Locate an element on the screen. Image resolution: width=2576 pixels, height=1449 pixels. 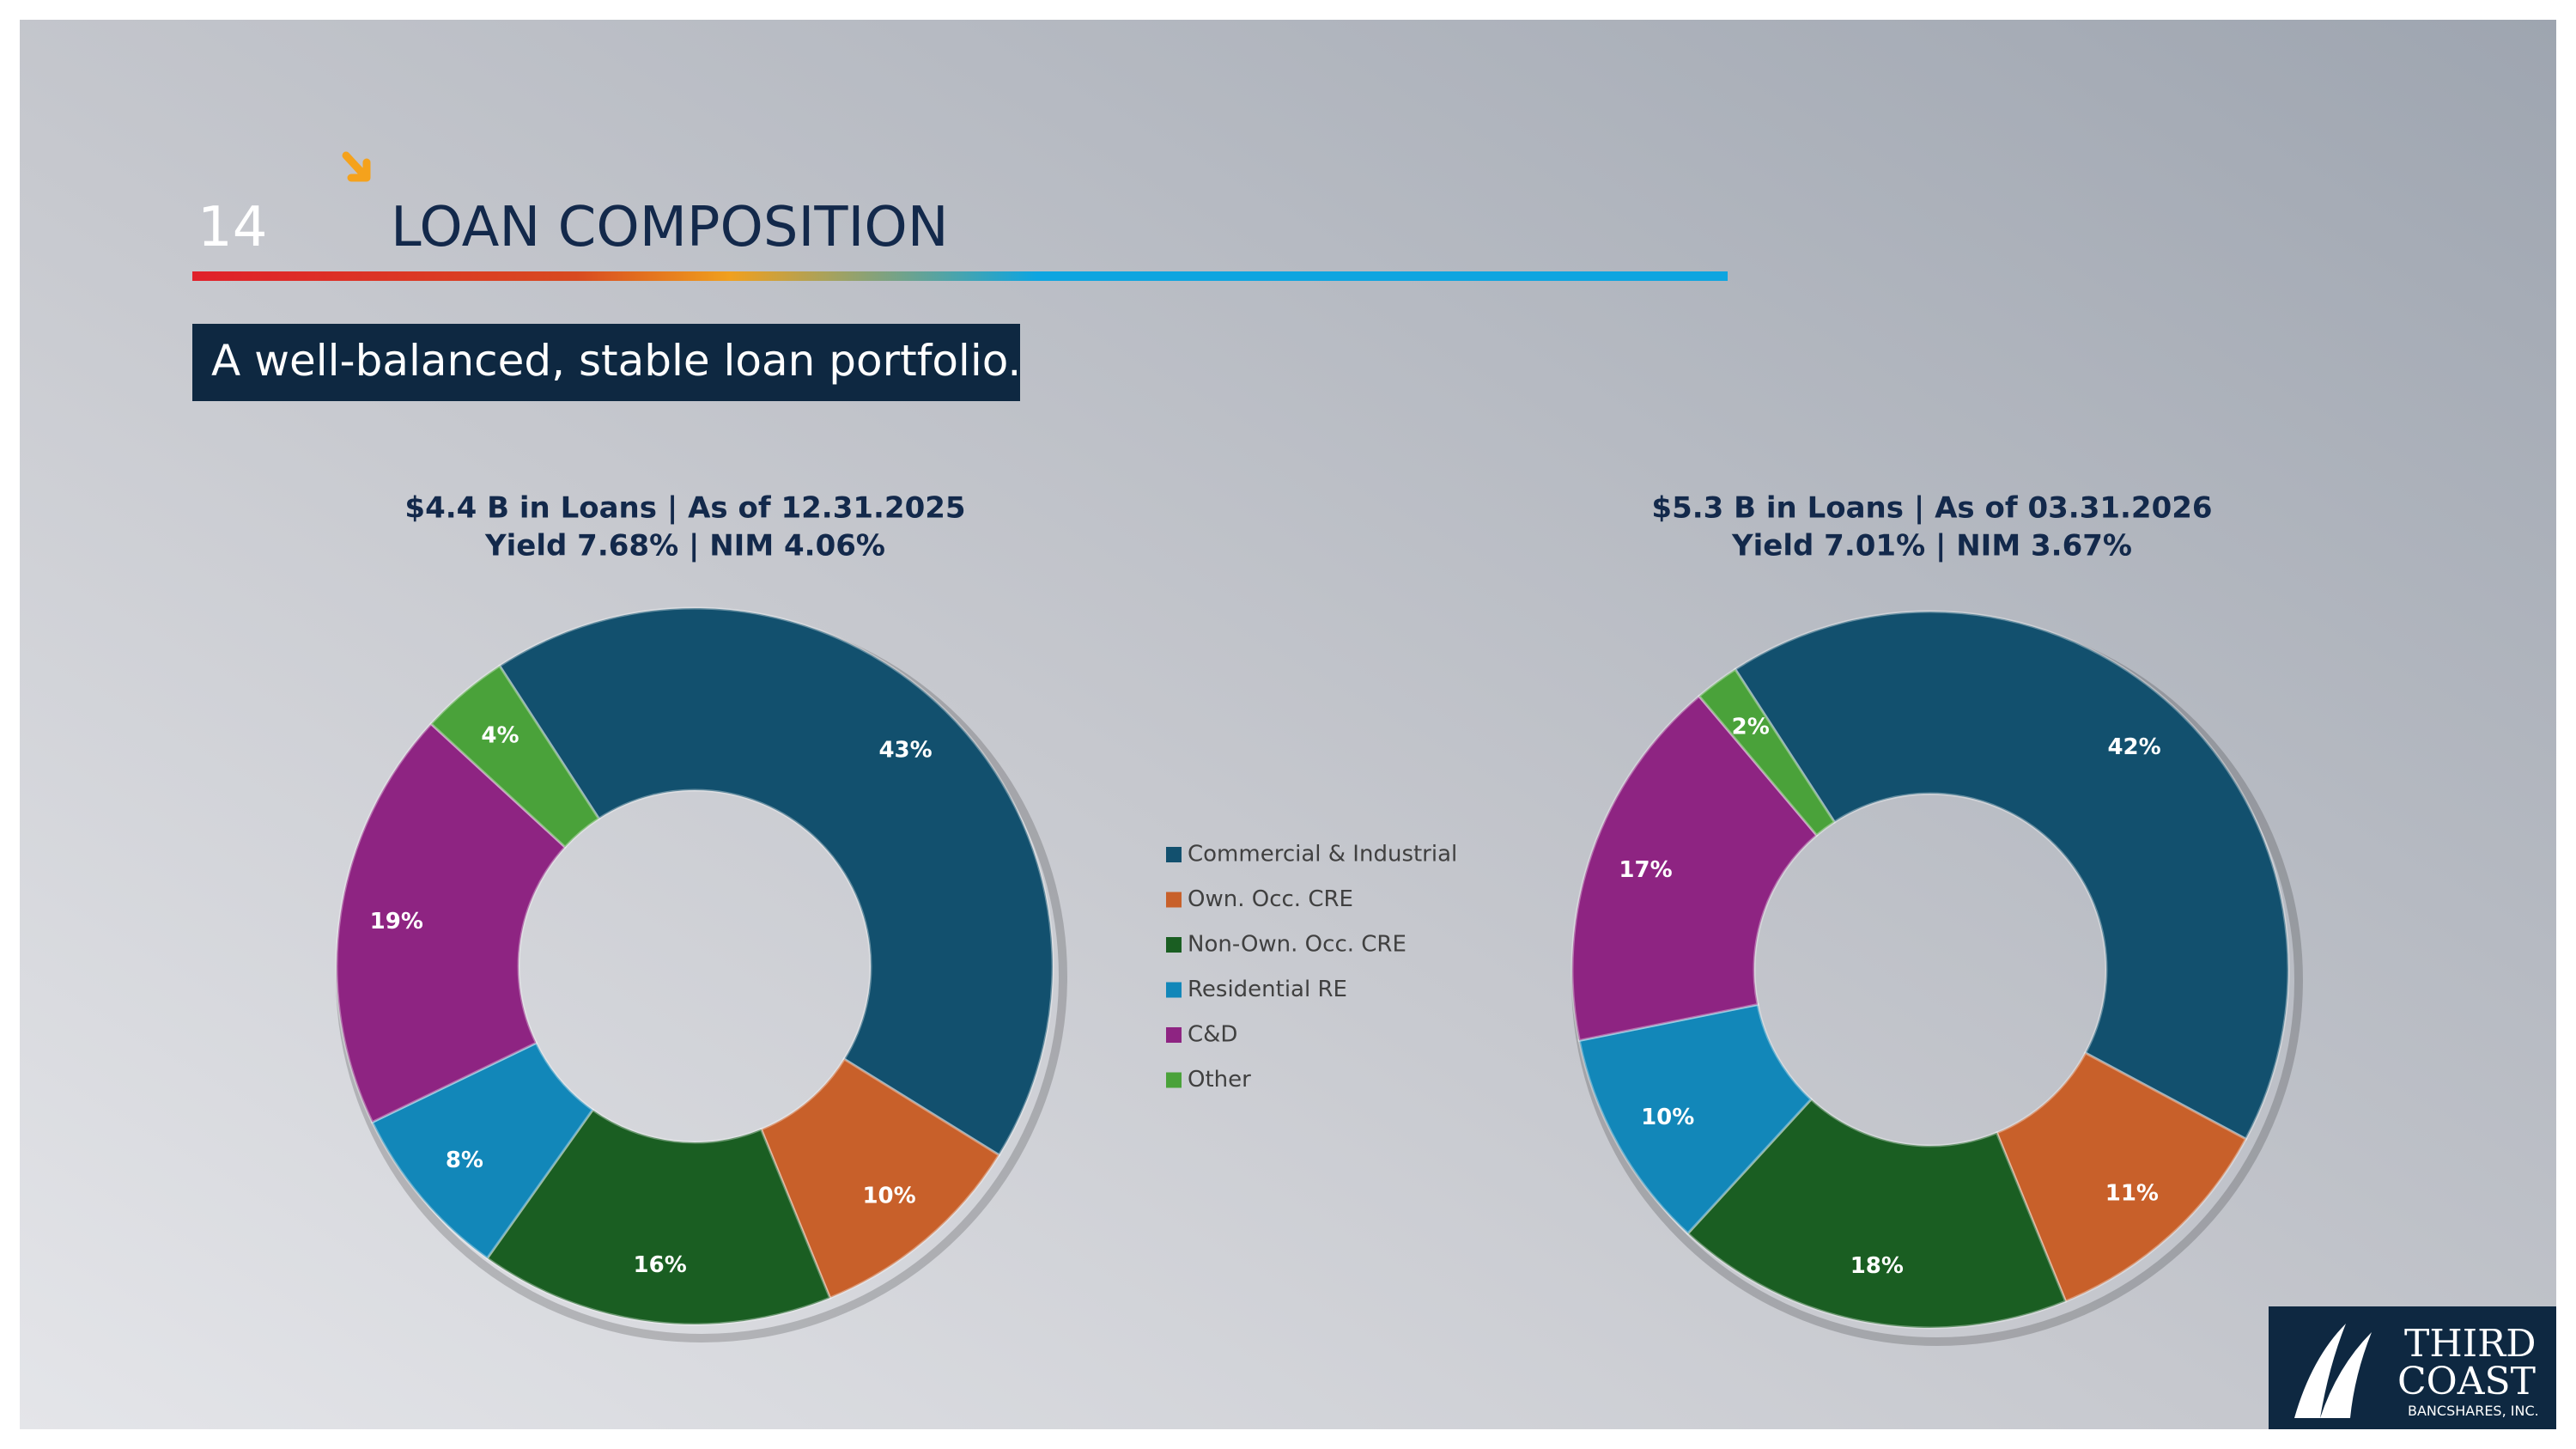
legend-label: C&D is located at coordinates (1213, 1035).